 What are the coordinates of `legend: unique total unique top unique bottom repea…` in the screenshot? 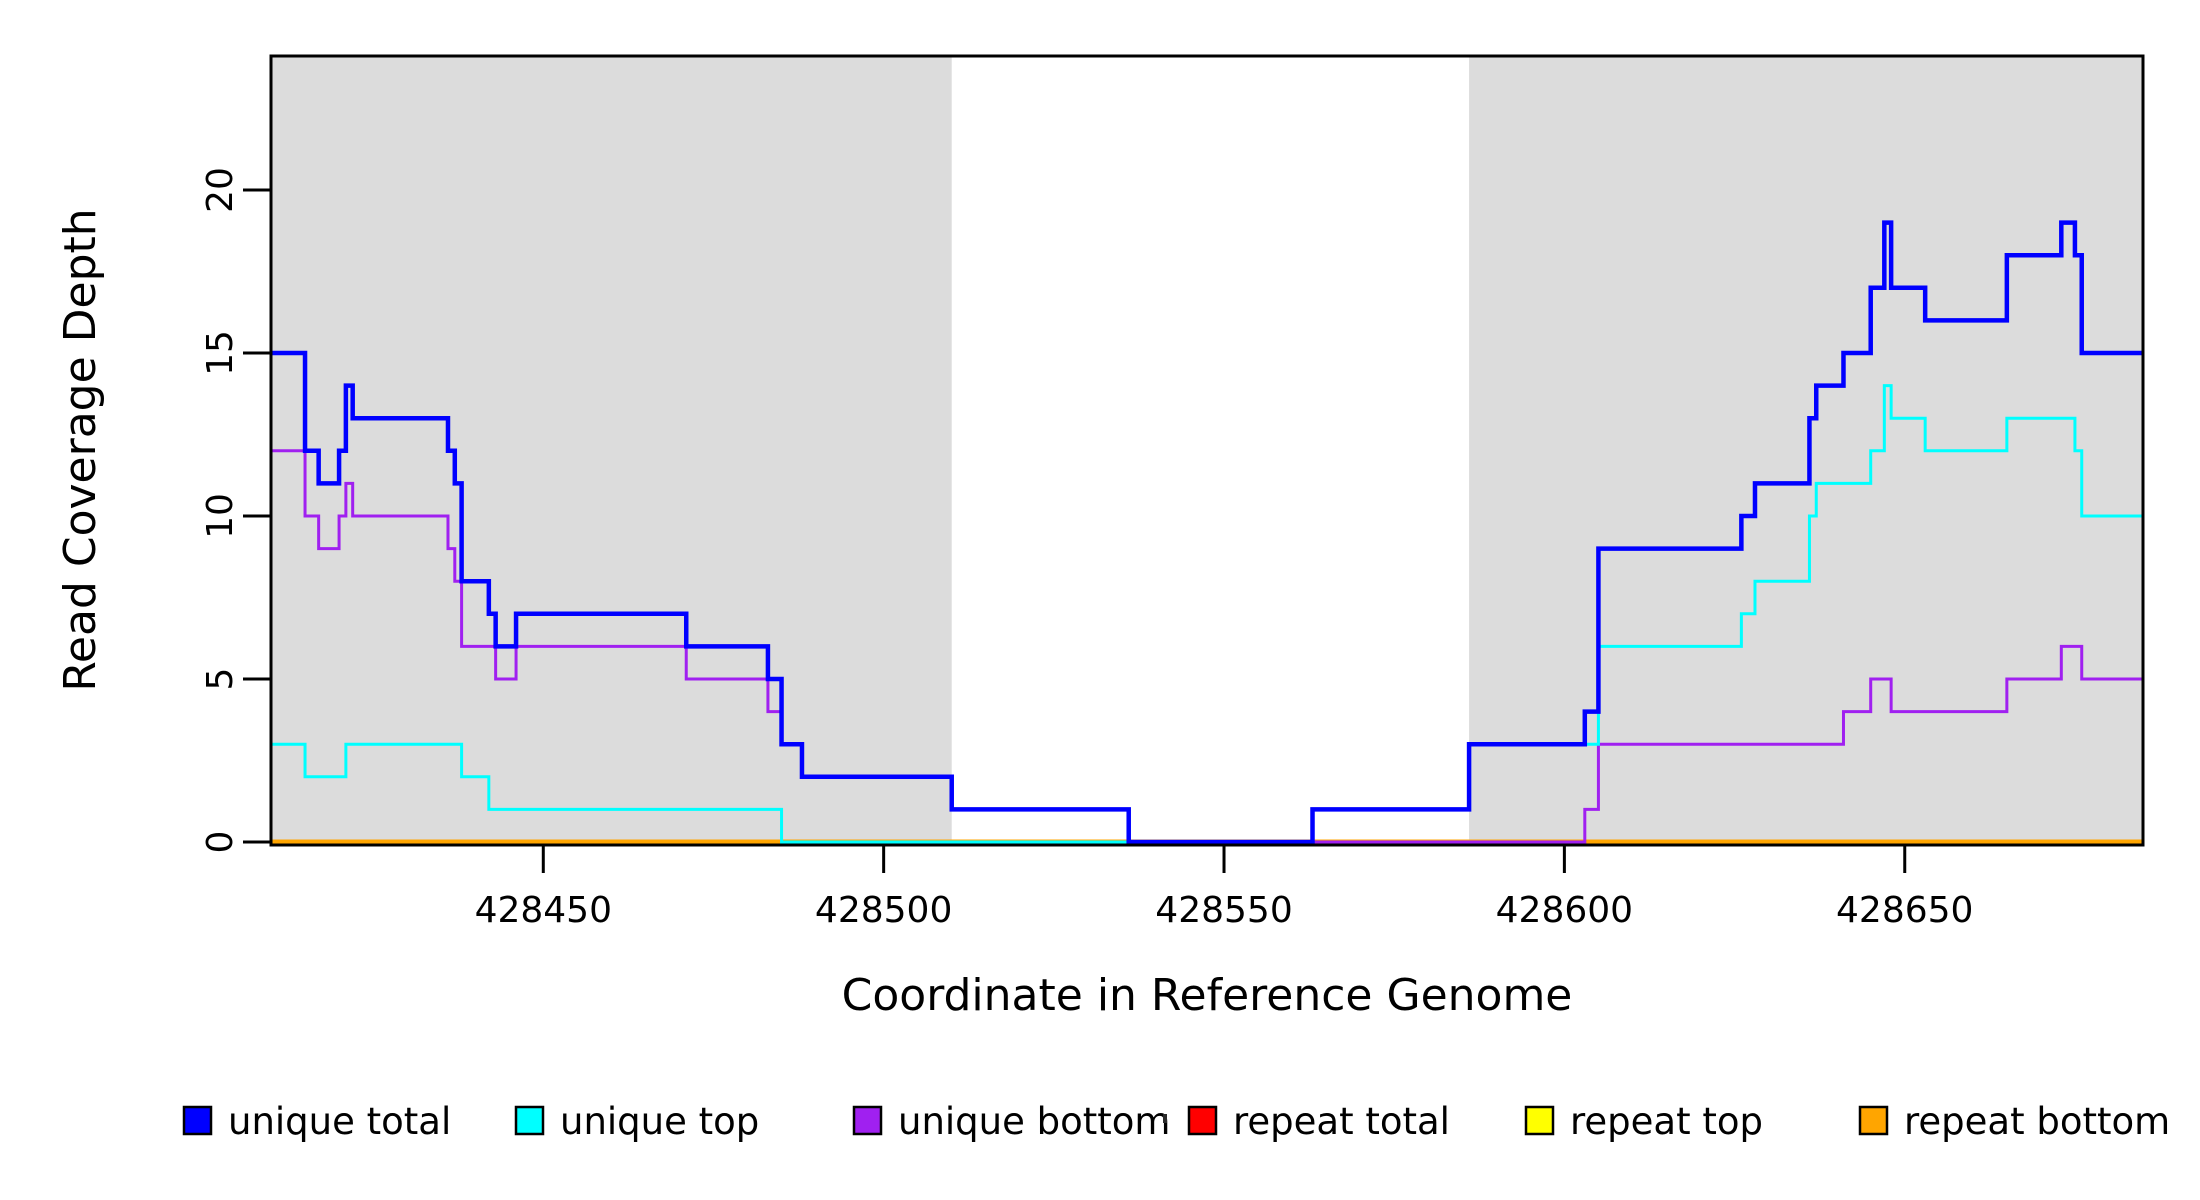 It's located at (1176, 1121).